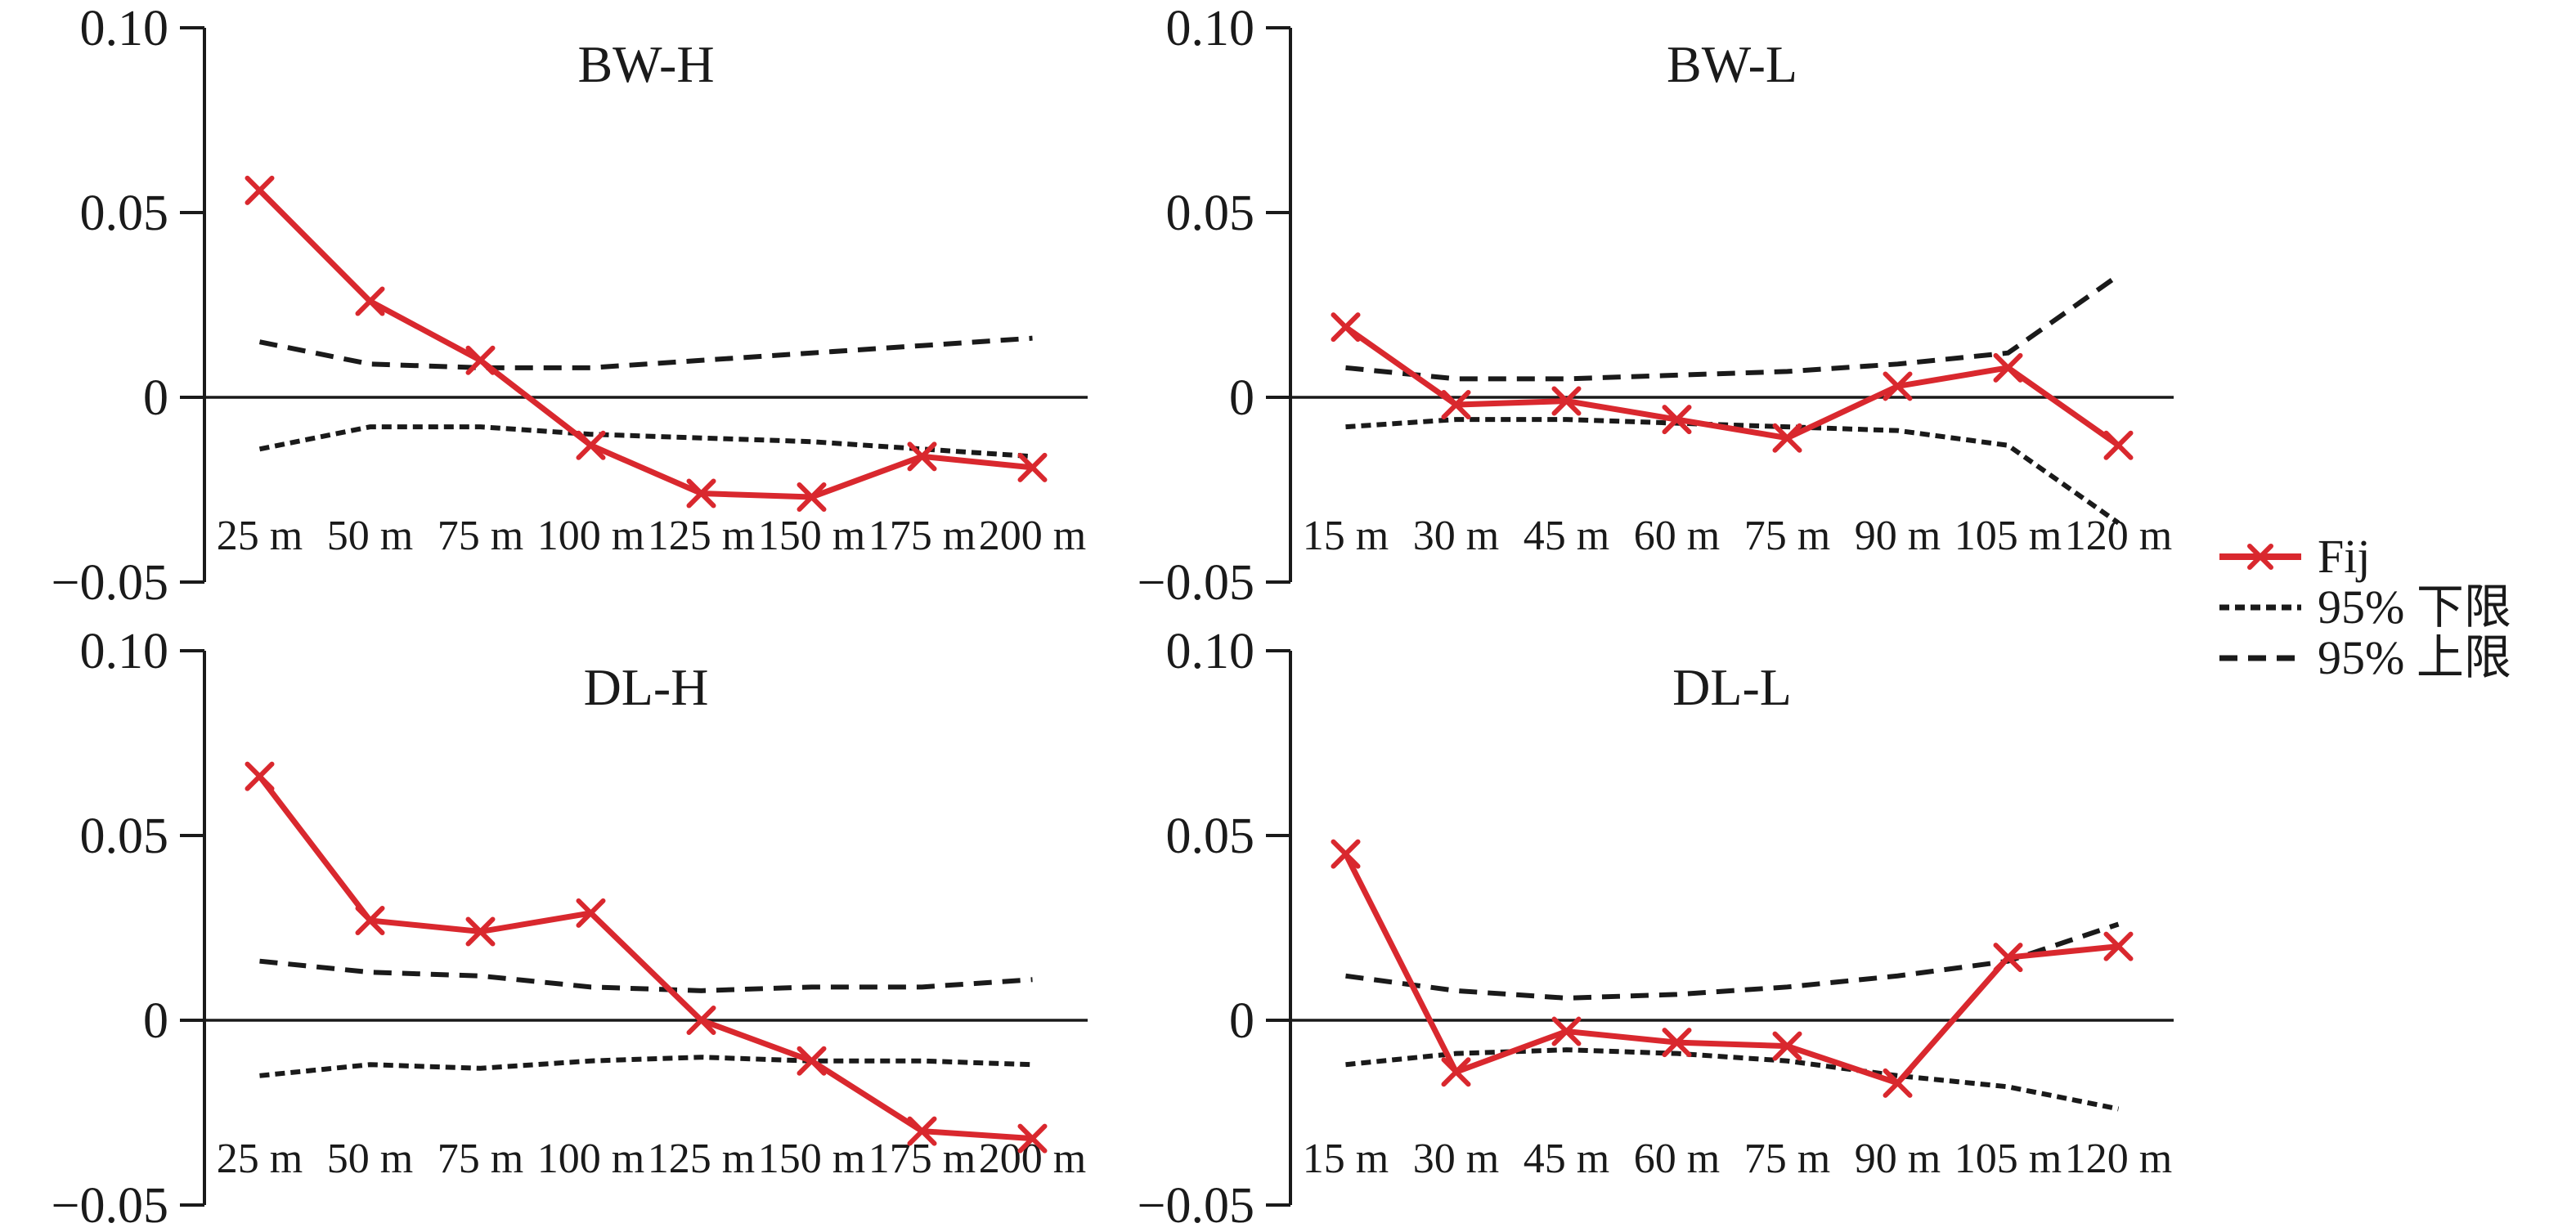  What do you see at coordinates (2260, 608) in the screenshot?
I see `dashed-line-short-sample-icon` at bounding box center [2260, 608].